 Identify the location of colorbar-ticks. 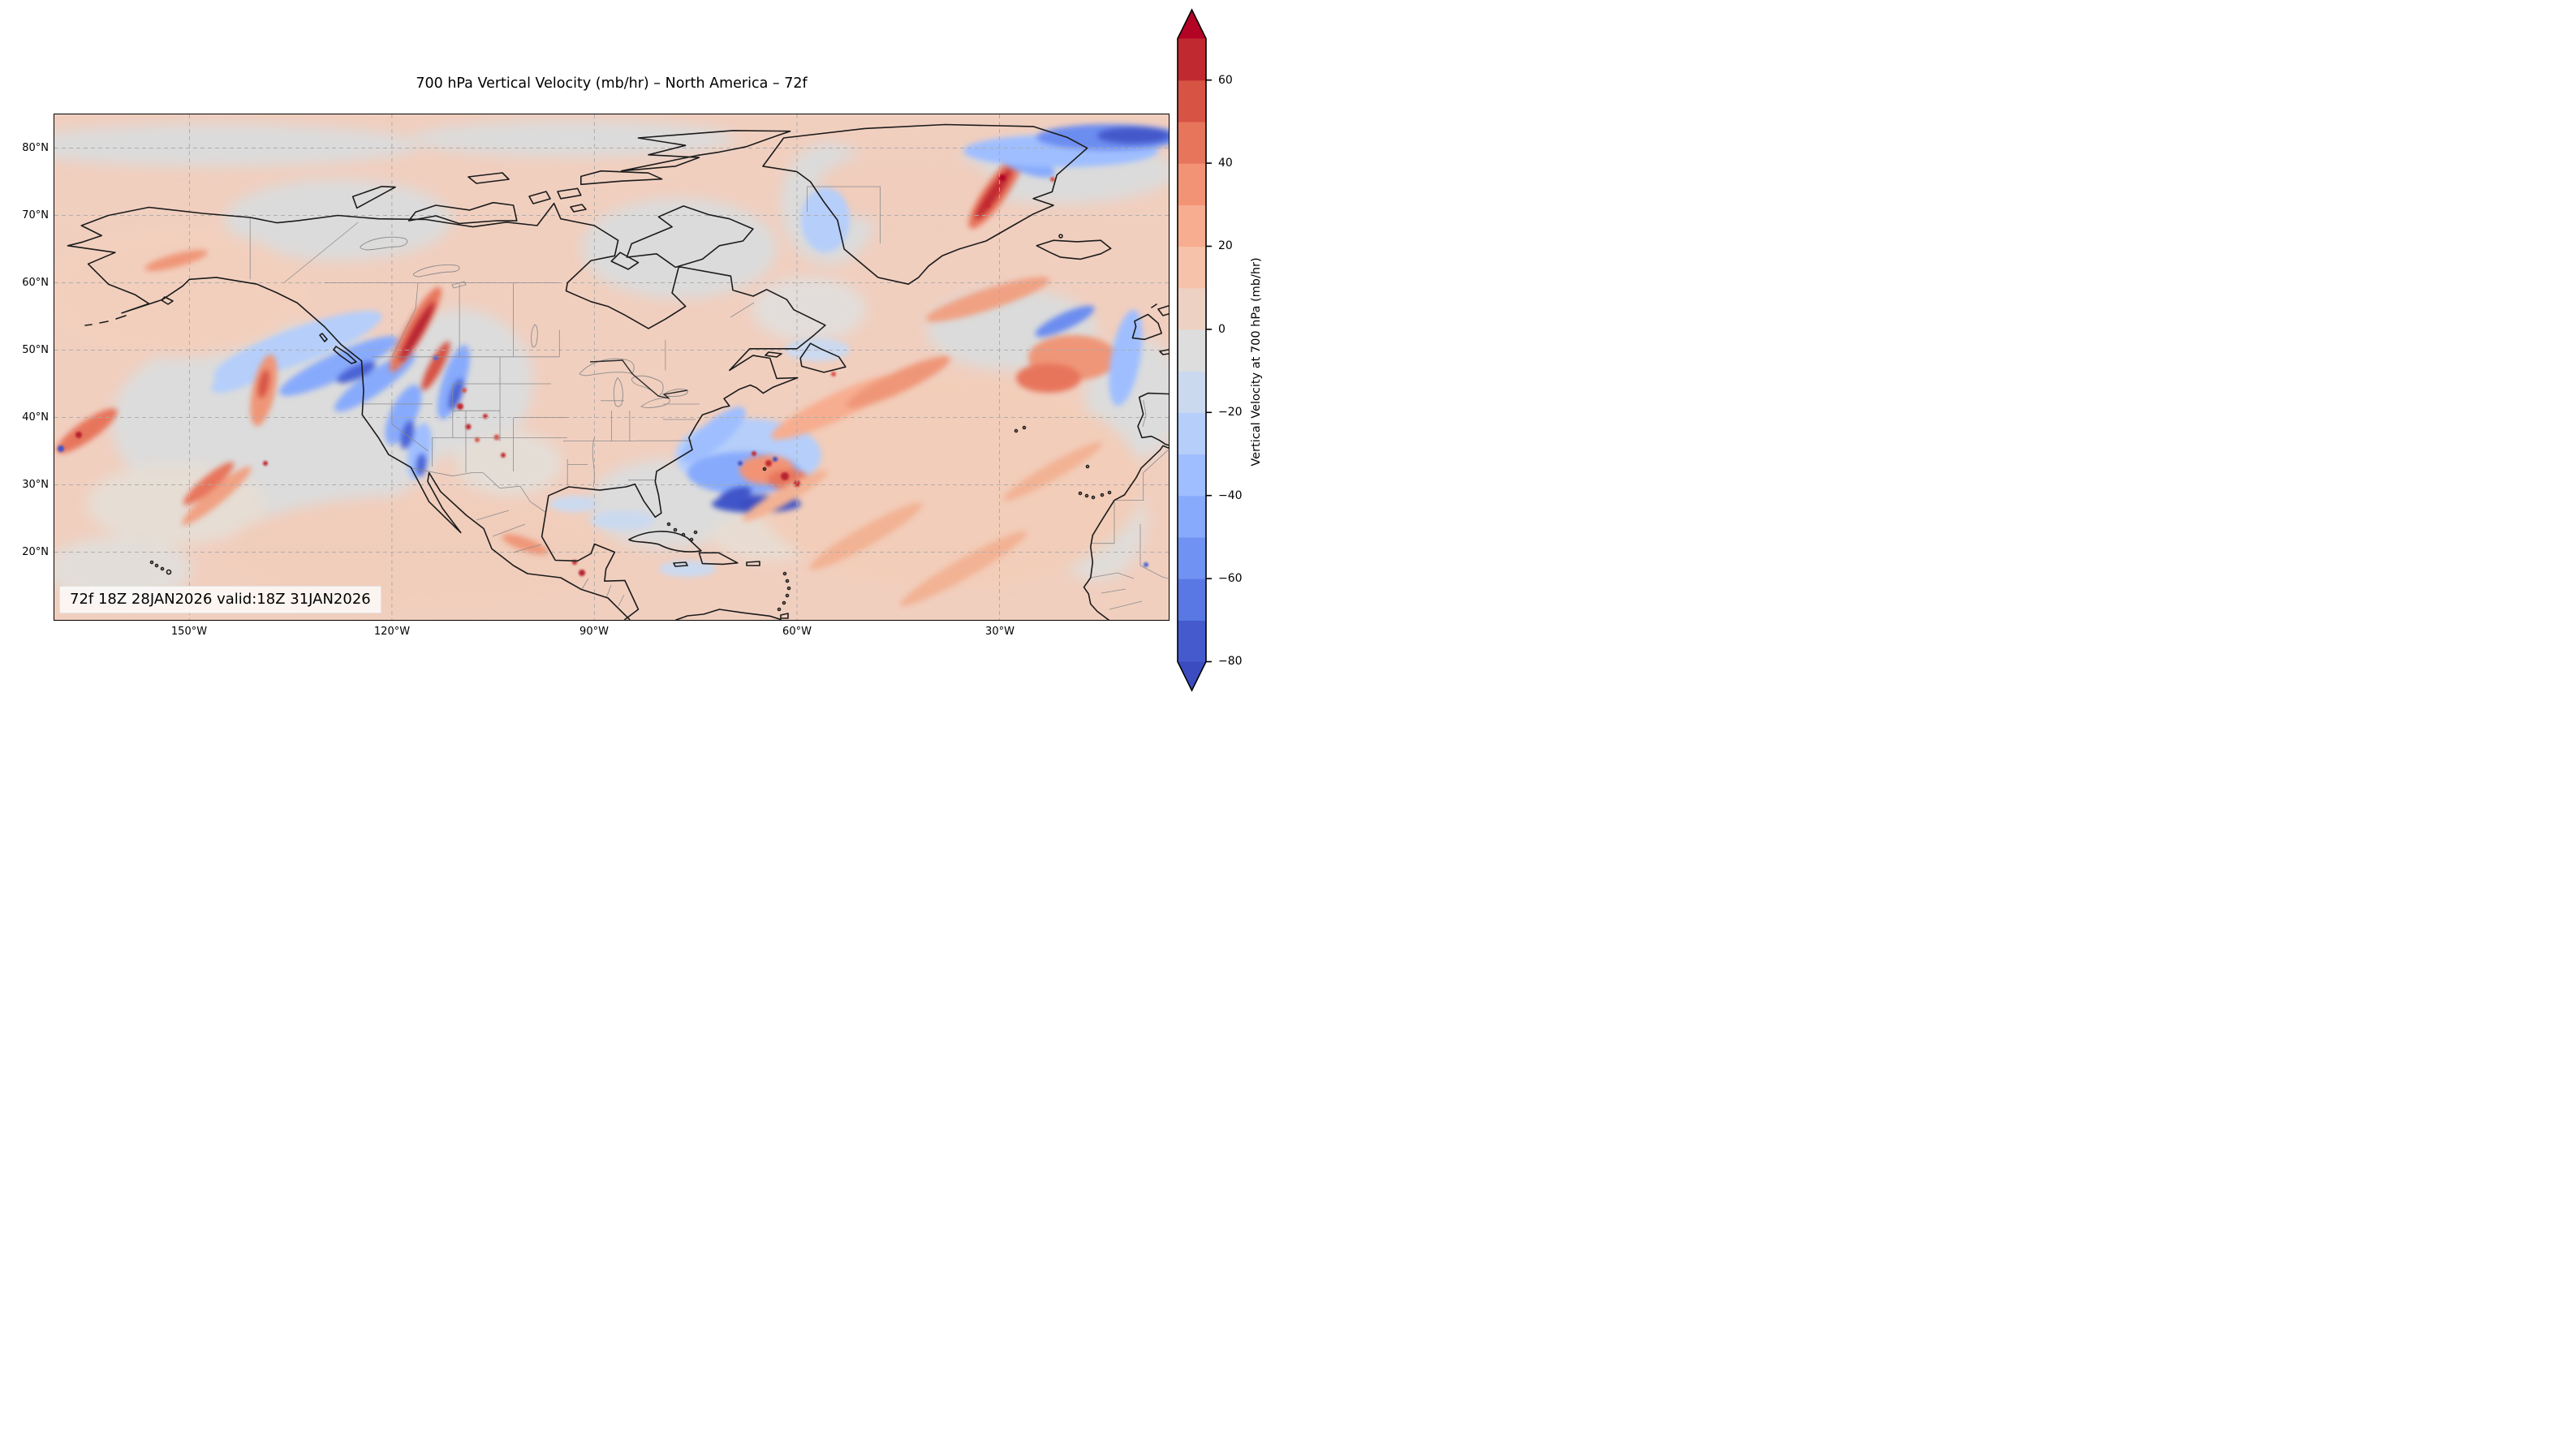
(1209, 371).